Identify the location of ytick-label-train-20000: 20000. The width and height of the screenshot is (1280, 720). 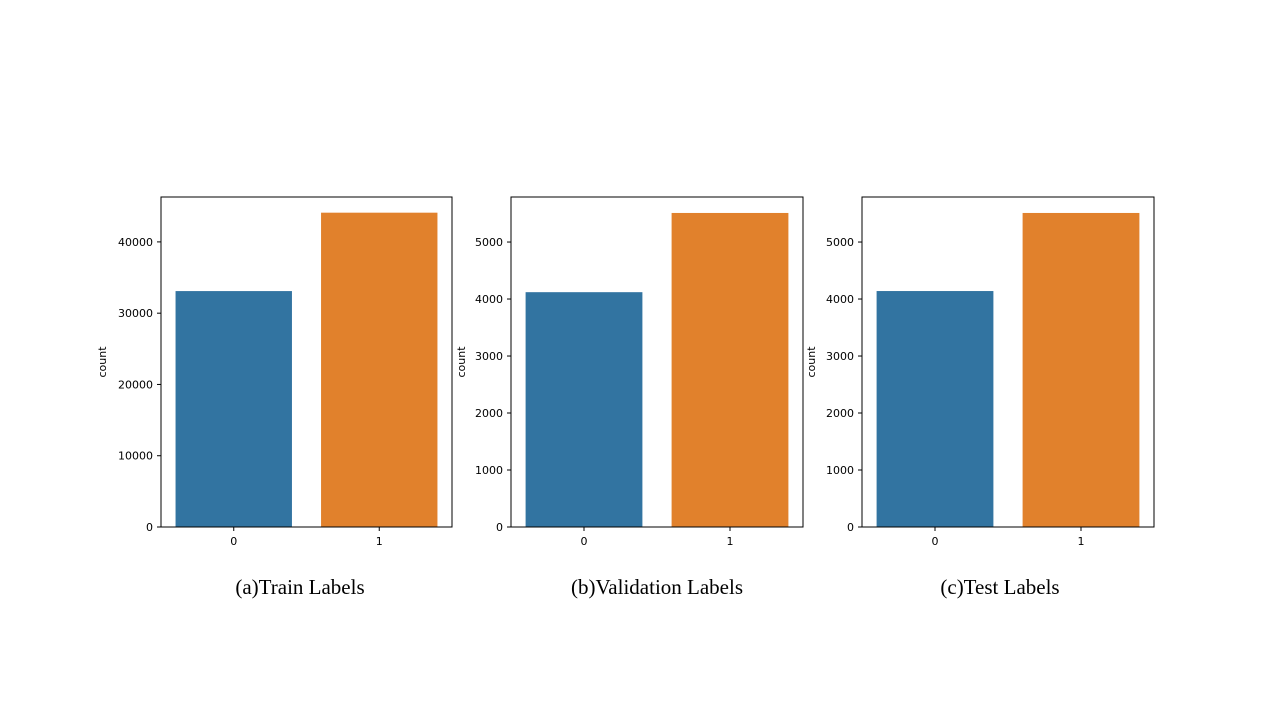
(135, 384).